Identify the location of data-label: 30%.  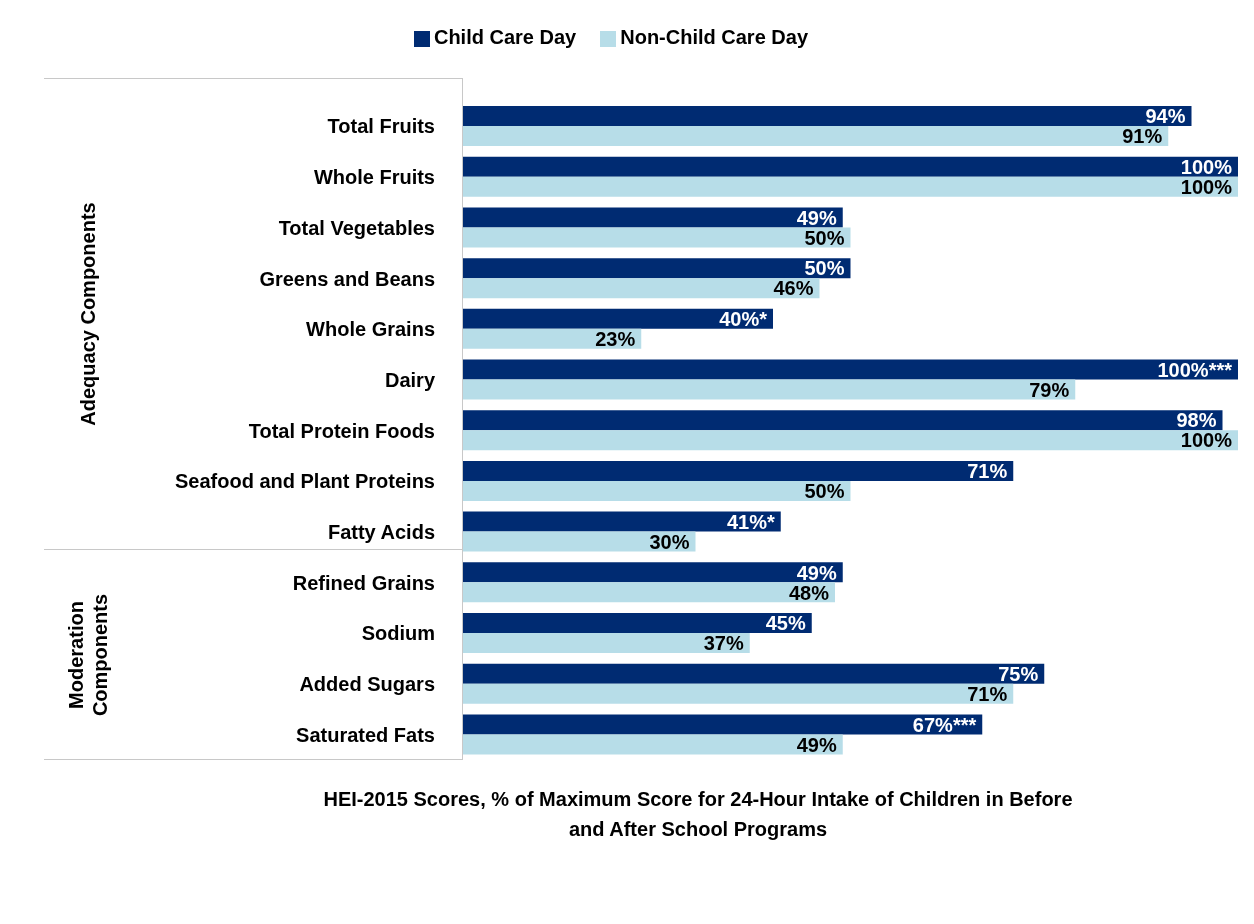
(669, 541).